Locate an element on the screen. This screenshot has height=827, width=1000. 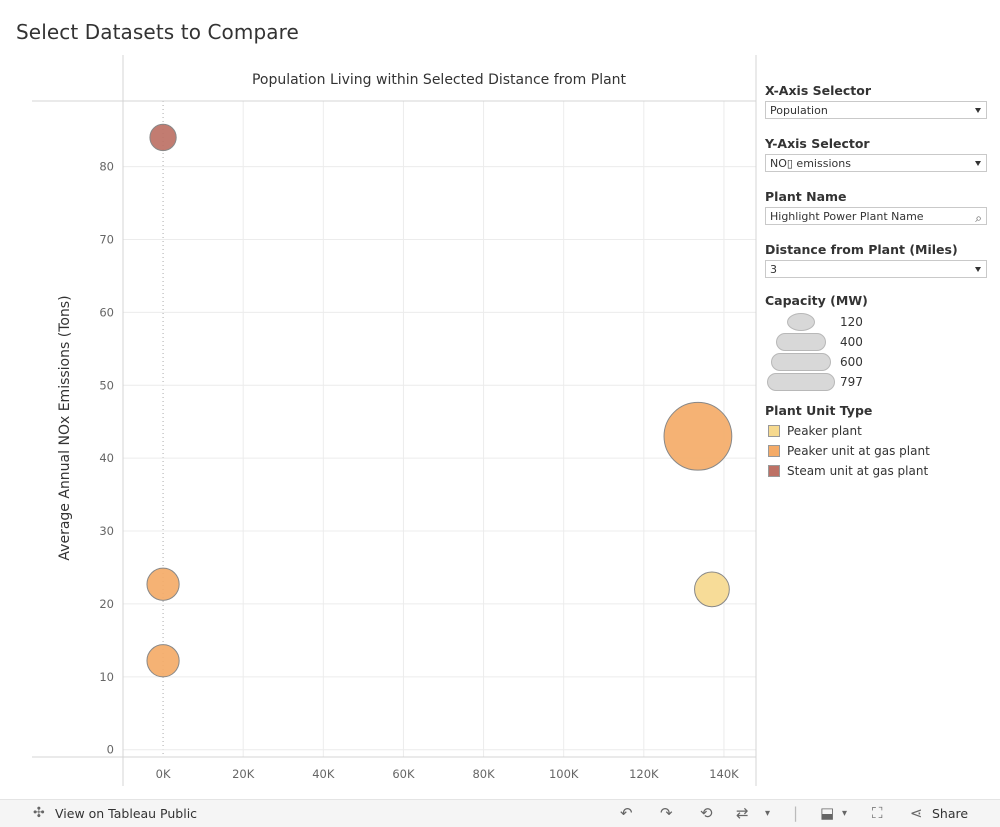
plant-name-label: Plant Name is located at coordinates (806, 196).